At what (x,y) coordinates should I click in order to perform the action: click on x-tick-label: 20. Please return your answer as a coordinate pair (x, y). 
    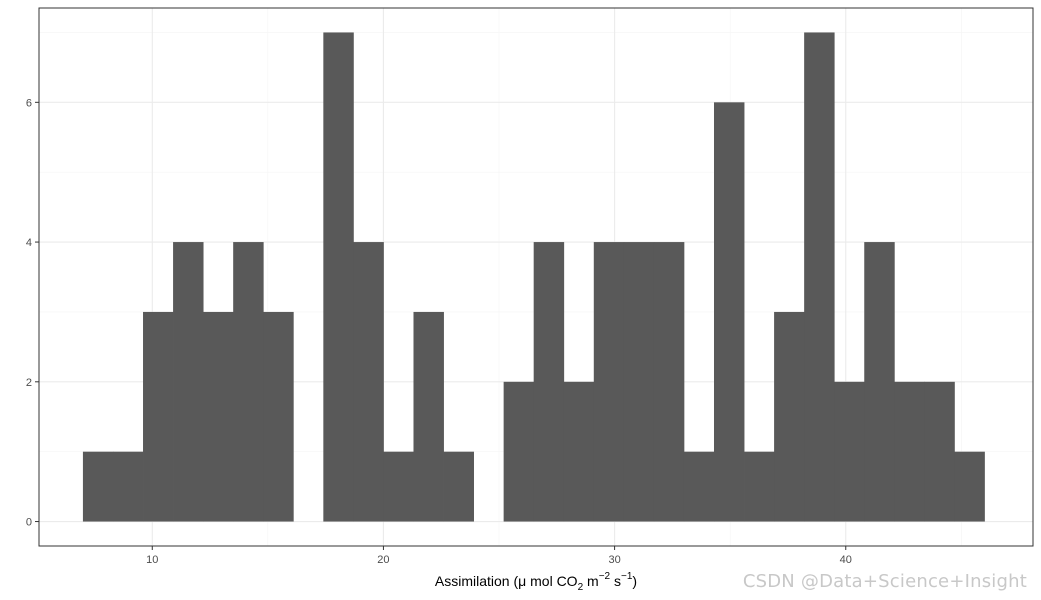
    Looking at the image, I should click on (383, 560).